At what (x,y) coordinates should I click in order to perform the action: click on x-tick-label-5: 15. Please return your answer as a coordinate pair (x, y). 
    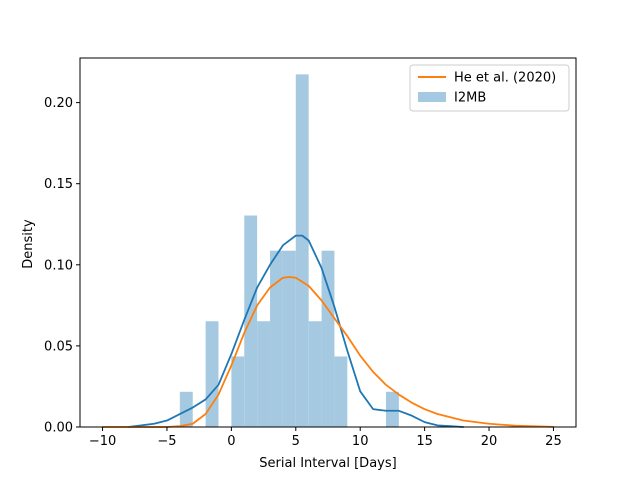
    Looking at the image, I should click on (424, 441).